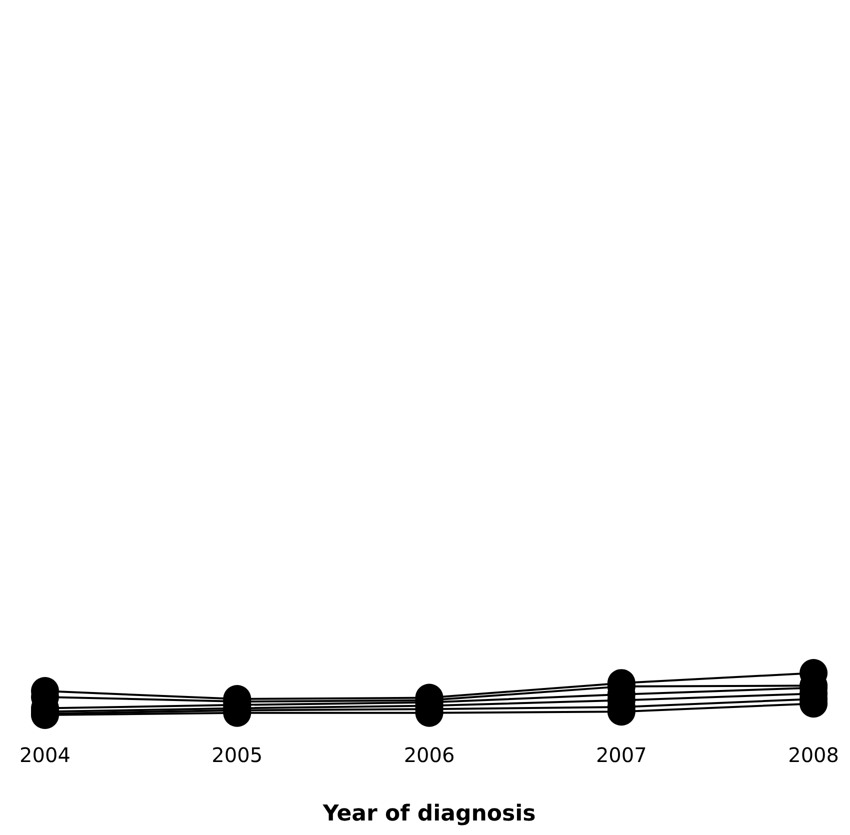 The width and height of the screenshot is (850, 835). I want to click on x-tick-label: 2004, so click(45, 755).